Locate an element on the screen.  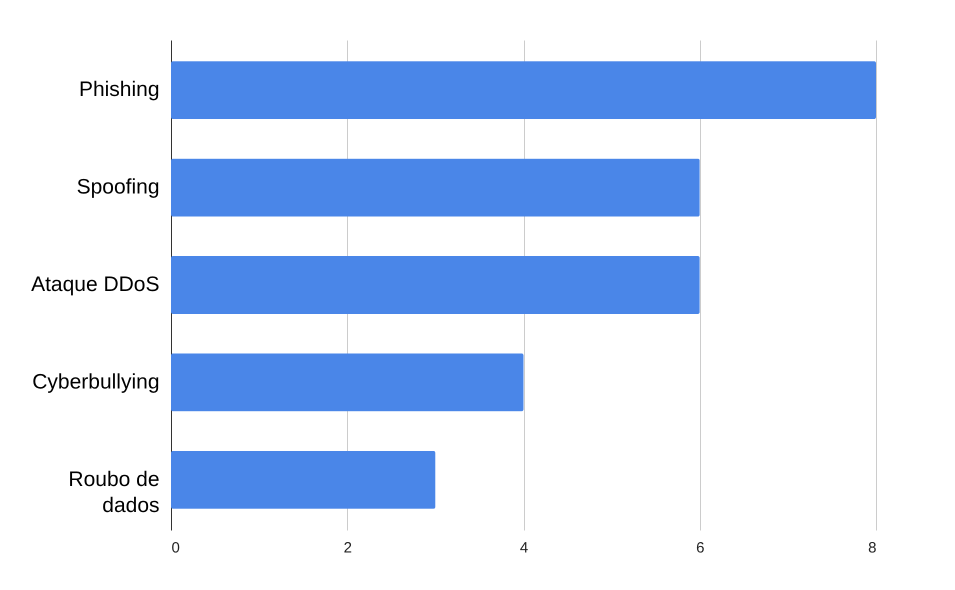
y-tick-label: Cyberbullying is located at coordinates (96, 382).